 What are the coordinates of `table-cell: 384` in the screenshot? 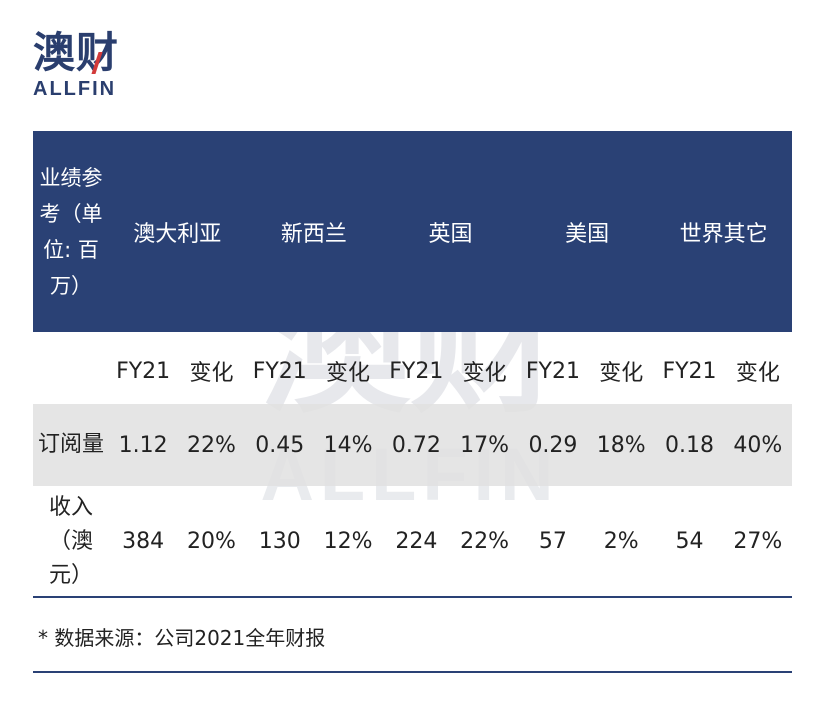 It's located at (143, 541).